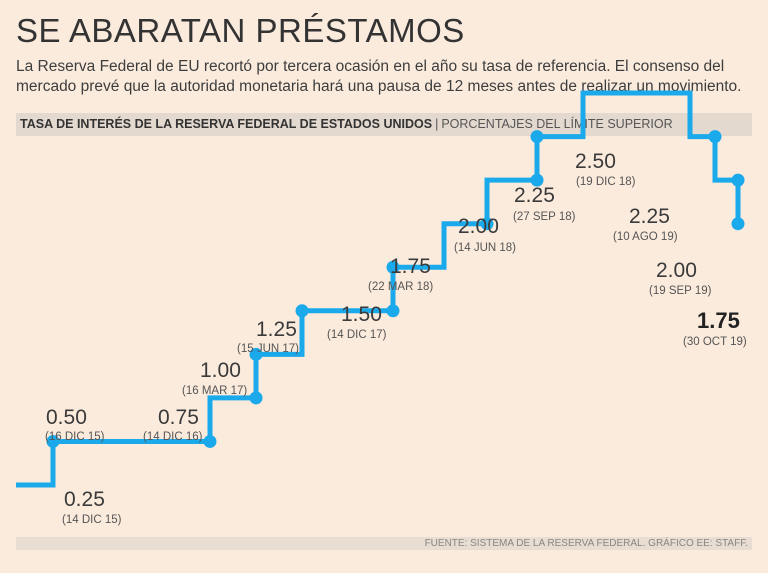  What do you see at coordinates (178, 417) in the screenshot?
I see `value-label: 0.75` at bounding box center [178, 417].